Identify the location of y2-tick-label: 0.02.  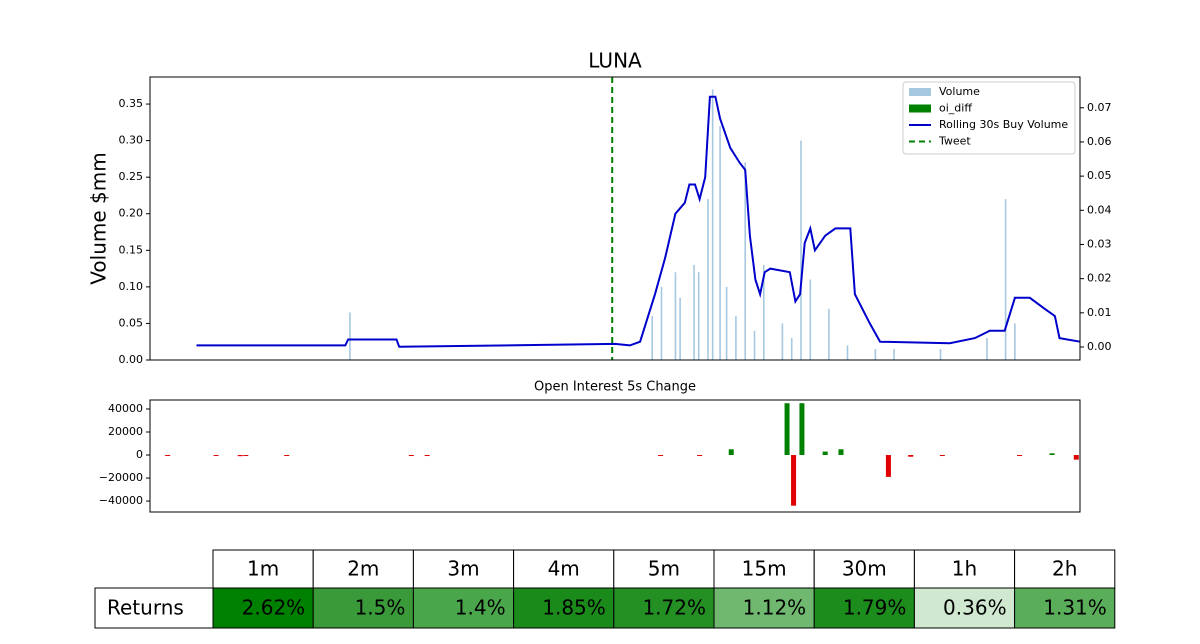
(1099, 278).